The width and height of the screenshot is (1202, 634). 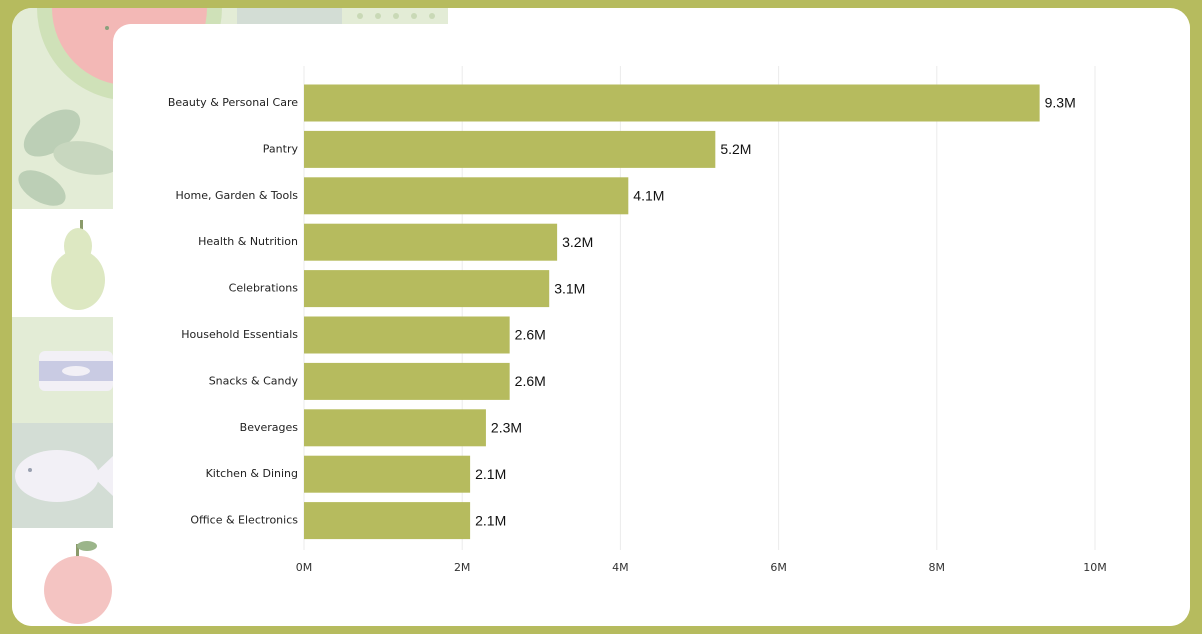 What do you see at coordinates (254, 380) in the screenshot?
I see `category-label: Snacks & Candy` at bounding box center [254, 380].